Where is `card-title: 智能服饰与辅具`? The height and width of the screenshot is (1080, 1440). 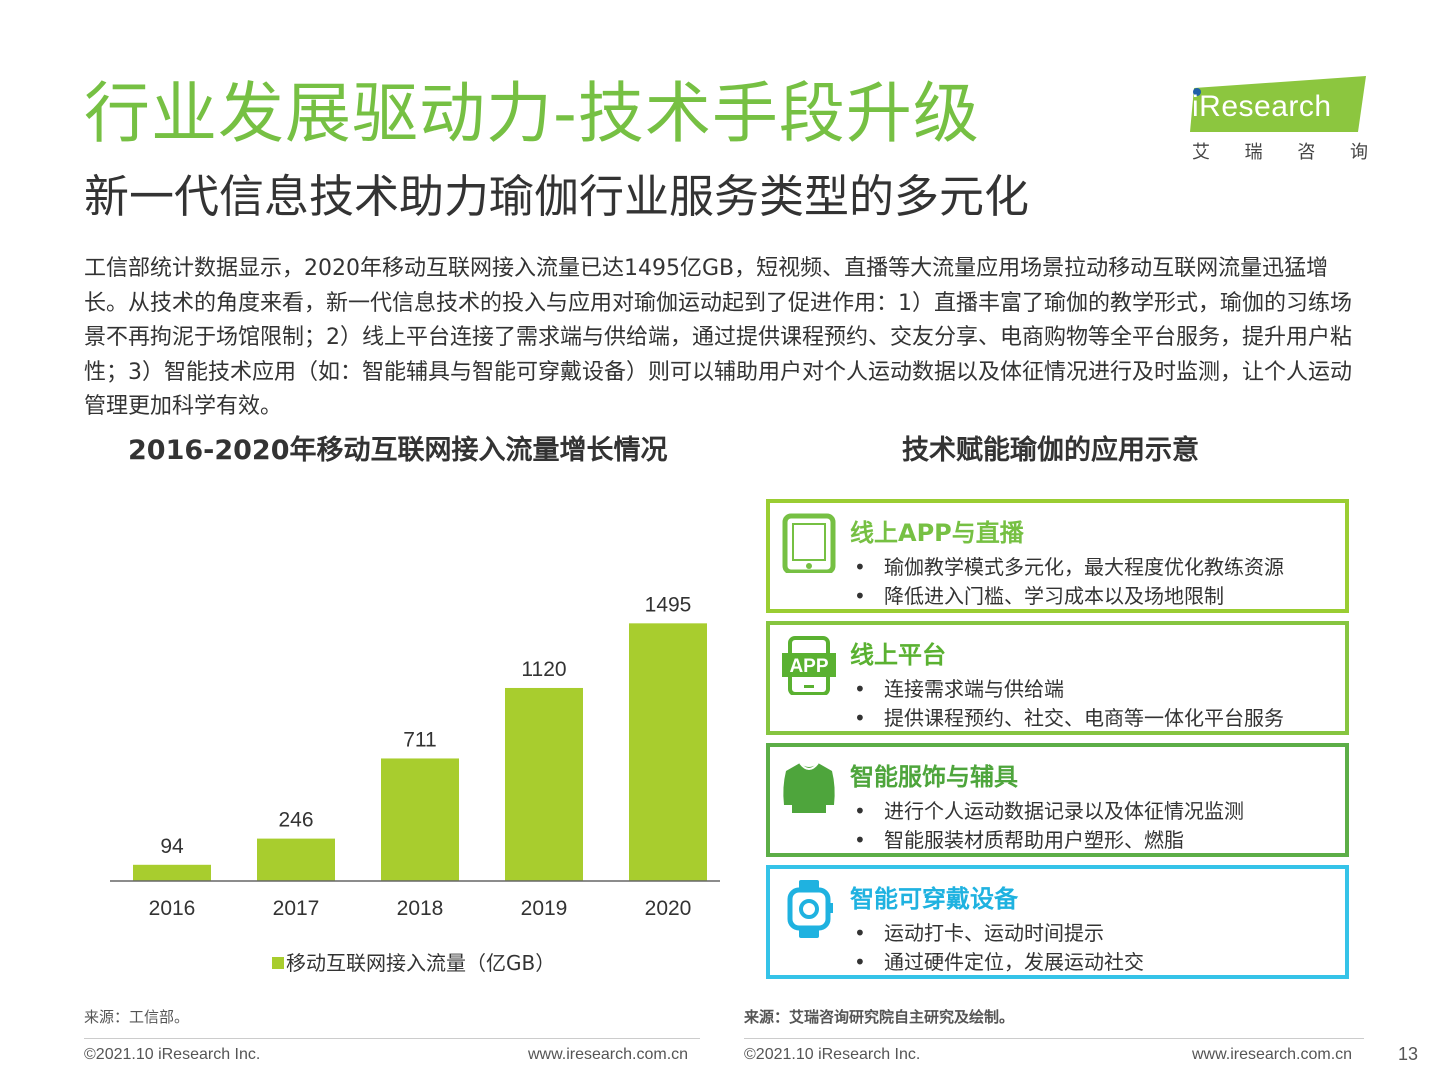 card-title: 智能服饰与辅具 is located at coordinates (934, 777).